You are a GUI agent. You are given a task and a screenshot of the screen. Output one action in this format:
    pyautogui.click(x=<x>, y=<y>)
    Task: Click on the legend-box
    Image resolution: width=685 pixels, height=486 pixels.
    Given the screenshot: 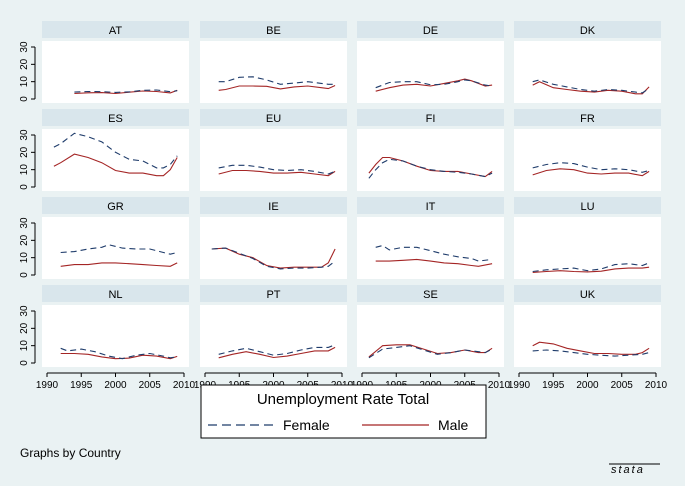 What is the action you would take?
    pyautogui.click(x=343, y=411)
    